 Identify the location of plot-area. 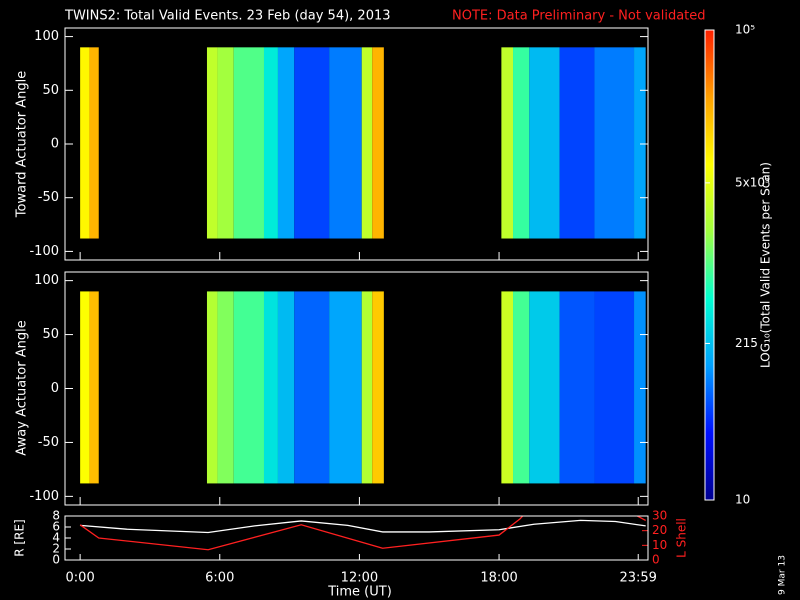
(362, 533).